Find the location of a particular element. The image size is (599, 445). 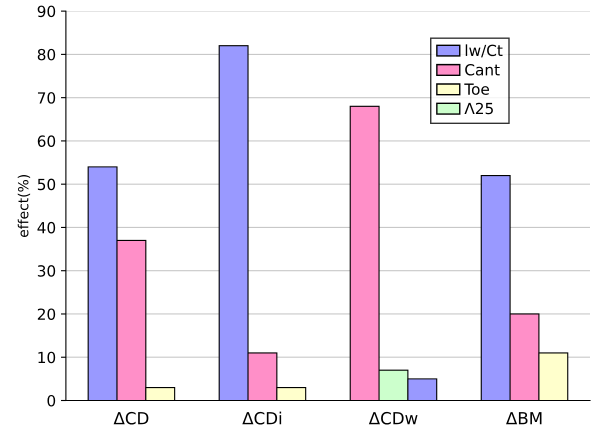

legend-label: Λ25 is located at coordinates (478, 108).